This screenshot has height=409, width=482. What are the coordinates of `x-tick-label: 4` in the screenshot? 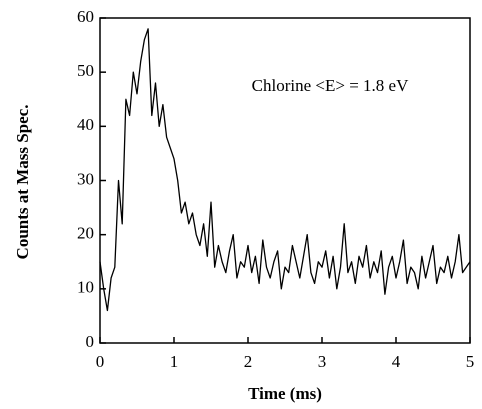 It's located at (396, 361).